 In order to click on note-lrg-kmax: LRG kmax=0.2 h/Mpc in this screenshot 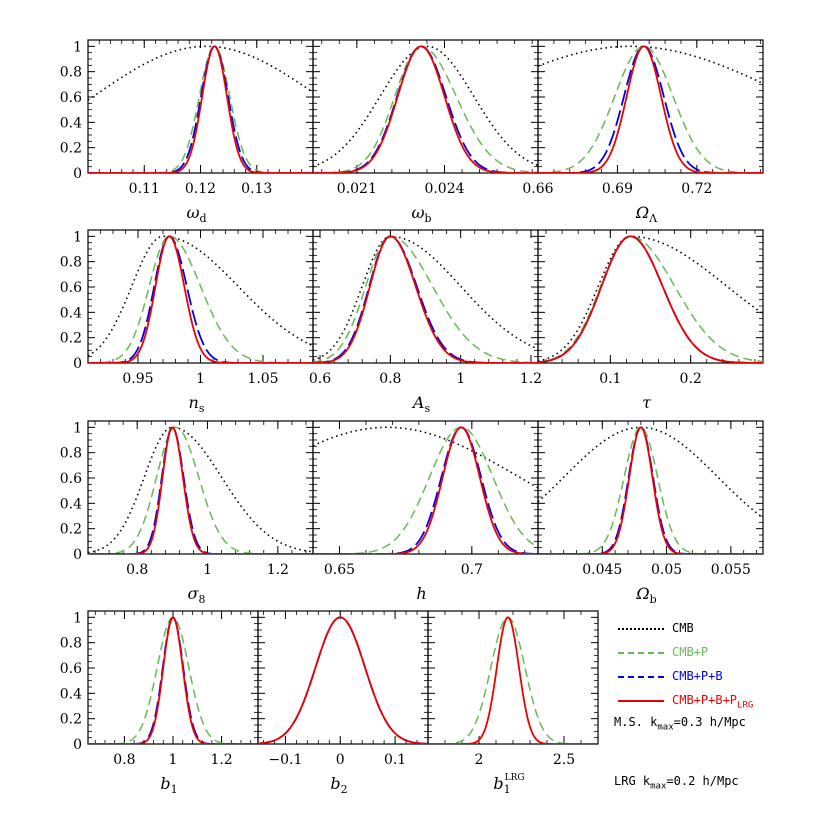, I will do `click(676, 782)`.